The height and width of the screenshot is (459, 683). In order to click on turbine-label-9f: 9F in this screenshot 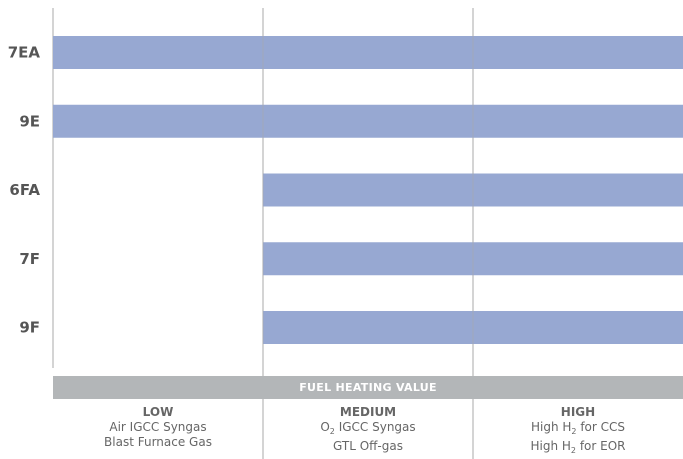, I will do `click(29, 328)`.